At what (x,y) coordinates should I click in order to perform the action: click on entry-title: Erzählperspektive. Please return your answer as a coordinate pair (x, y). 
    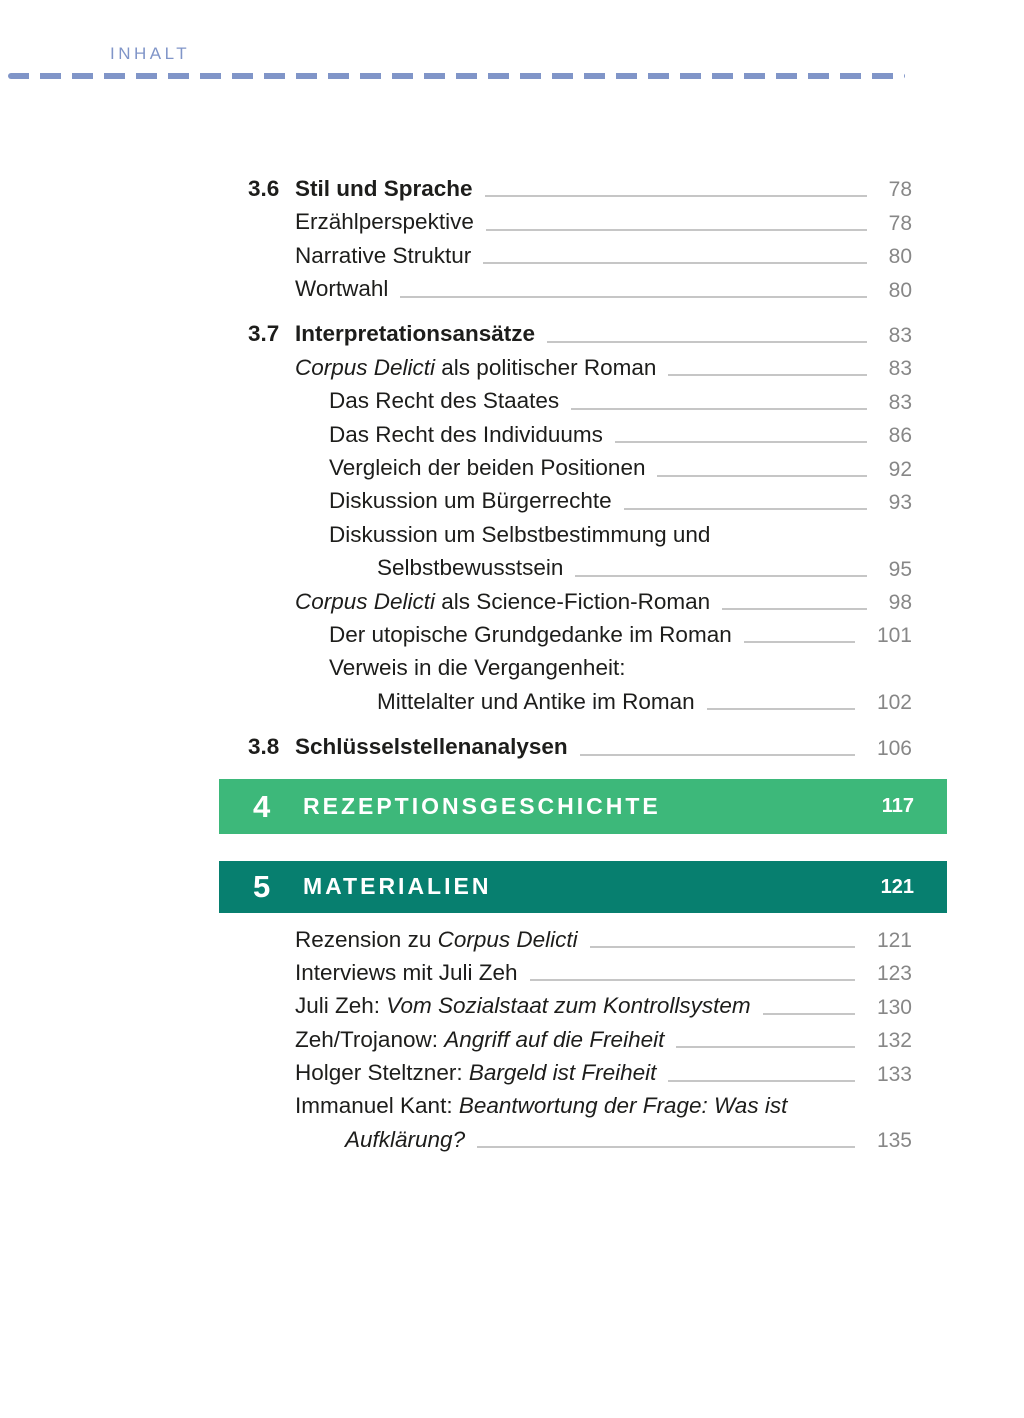
    Looking at the image, I should click on (384, 222).